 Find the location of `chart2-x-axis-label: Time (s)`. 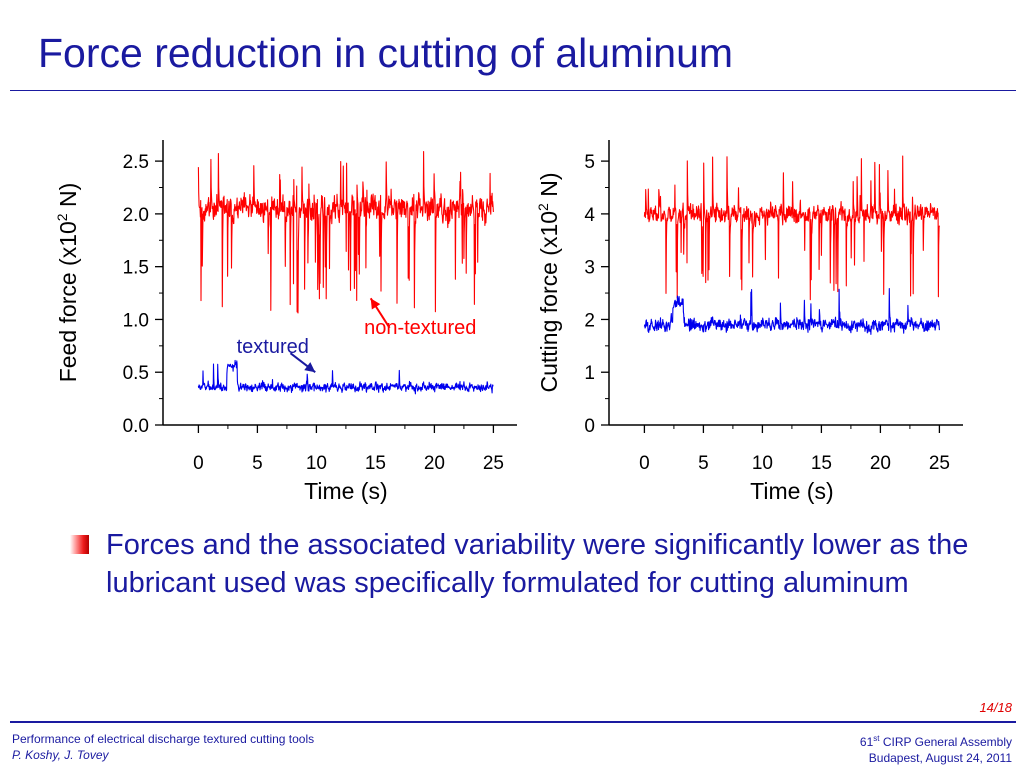

chart2-x-axis-label: Time (s) is located at coordinates (791, 491).